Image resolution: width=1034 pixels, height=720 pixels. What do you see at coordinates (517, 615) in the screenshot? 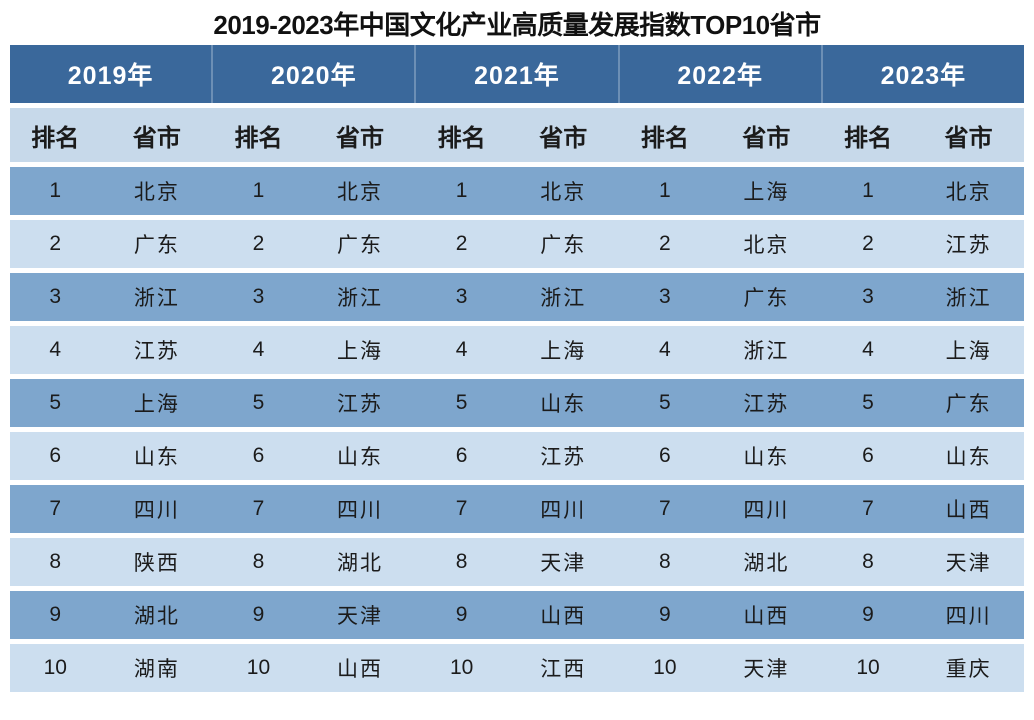
I see `table-row: 9 湖北 9 天津 9 山西 9 山西 9 四川` at bounding box center [517, 615].